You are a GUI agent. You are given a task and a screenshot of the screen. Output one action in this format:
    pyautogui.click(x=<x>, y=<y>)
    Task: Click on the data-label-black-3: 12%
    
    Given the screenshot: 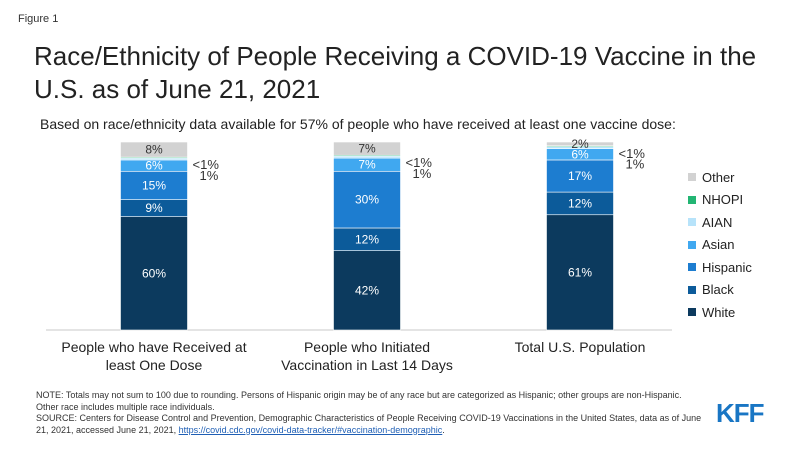 What is the action you would take?
    pyautogui.click(x=580, y=203)
    